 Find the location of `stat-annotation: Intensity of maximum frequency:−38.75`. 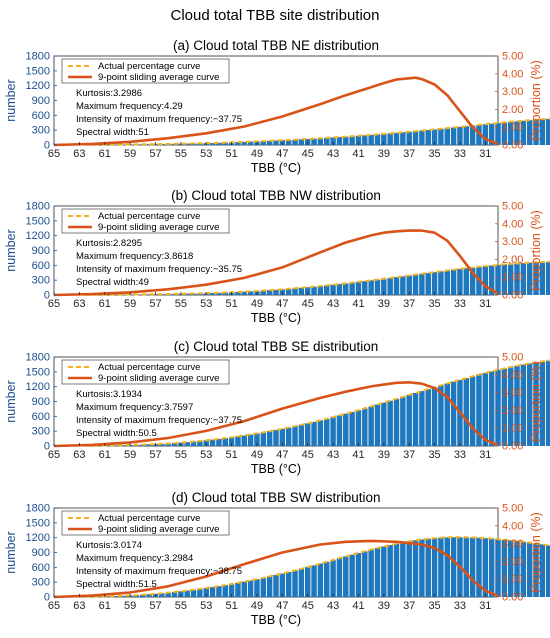

stat-annotation: Intensity of maximum frequency:−38.75 is located at coordinates (159, 571).